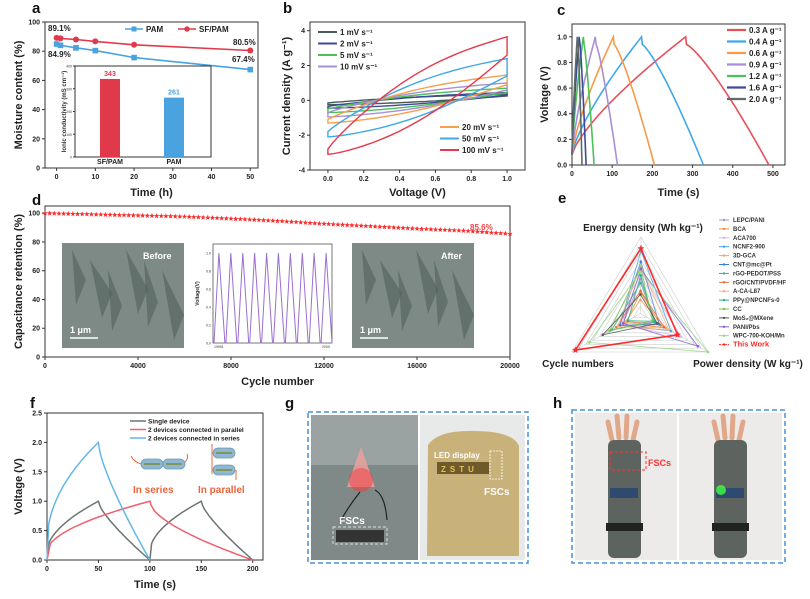 Image resolution: width=810 pixels, height=599 pixels. What do you see at coordinates (451, 256) in the screenshot?
I see `sem-label: After` at bounding box center [451, 256].